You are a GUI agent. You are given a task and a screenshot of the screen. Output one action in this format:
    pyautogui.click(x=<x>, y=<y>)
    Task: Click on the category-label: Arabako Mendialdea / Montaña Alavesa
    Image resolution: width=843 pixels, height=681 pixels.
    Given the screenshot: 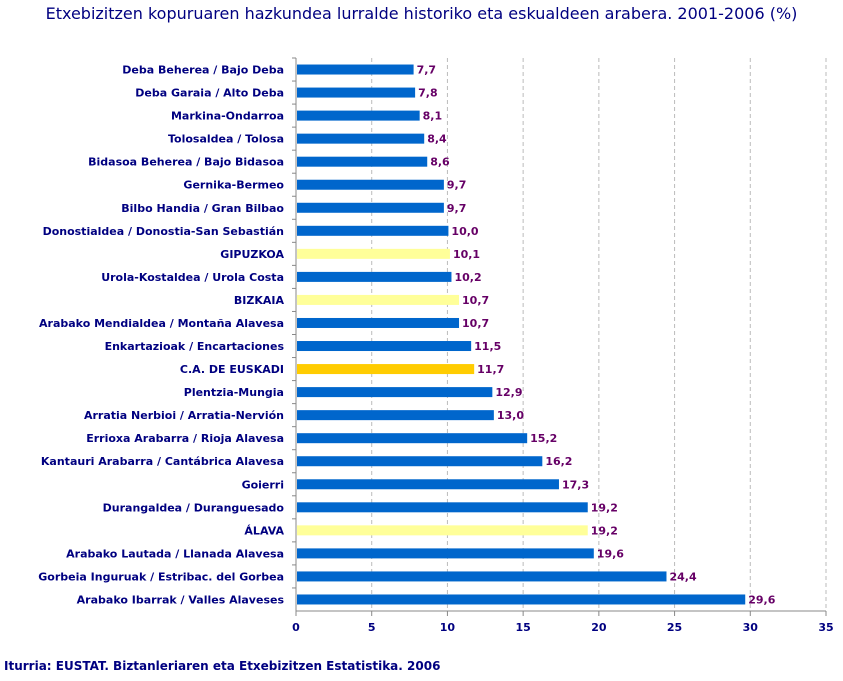 What is the action you would take?
    pyautogui.click(x=161, y=323)
    